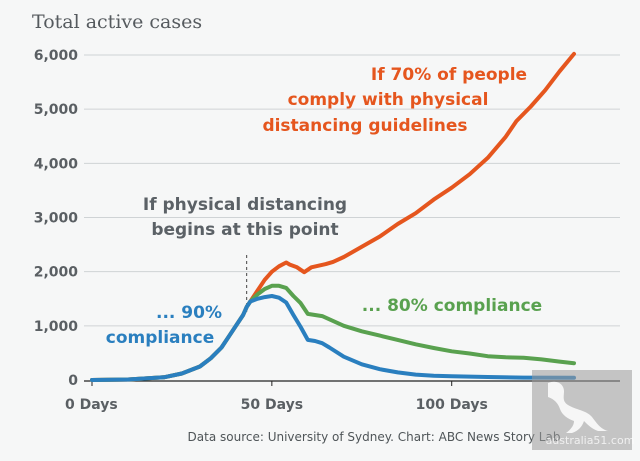  I want to click on annotation-80-percent: ... 80% compliance, so click(452, 306).